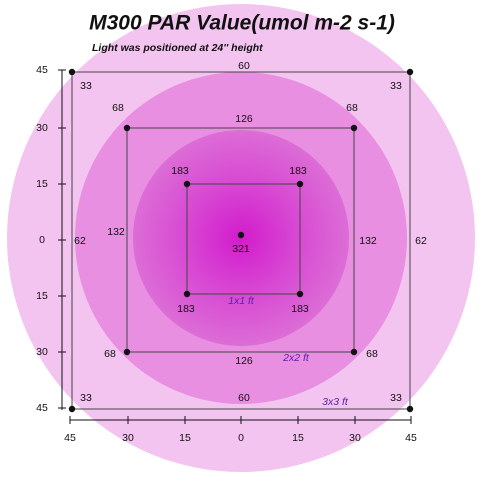  Describe the element at coordinates (242, 23) in the screenshot. I see `title: M300 PAR Value(umol m-2 s-1)` at that location.